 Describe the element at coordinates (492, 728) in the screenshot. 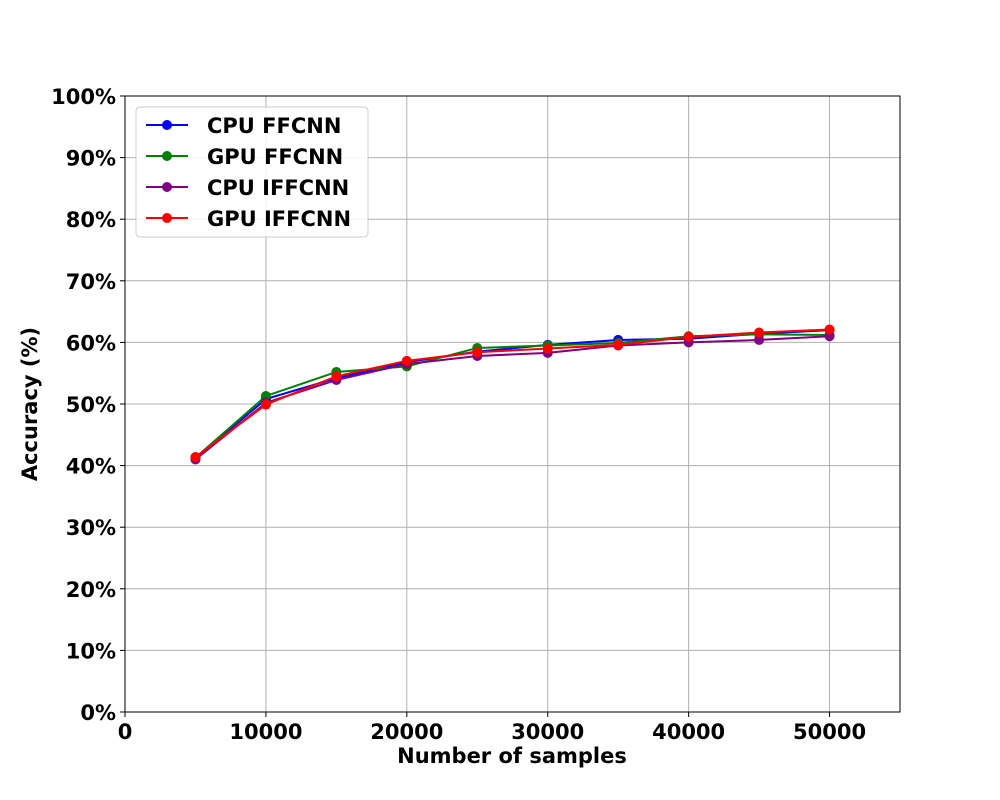

I see `x-axis-ticks: 0 10000 20000 30000 40000 50000` at that location.